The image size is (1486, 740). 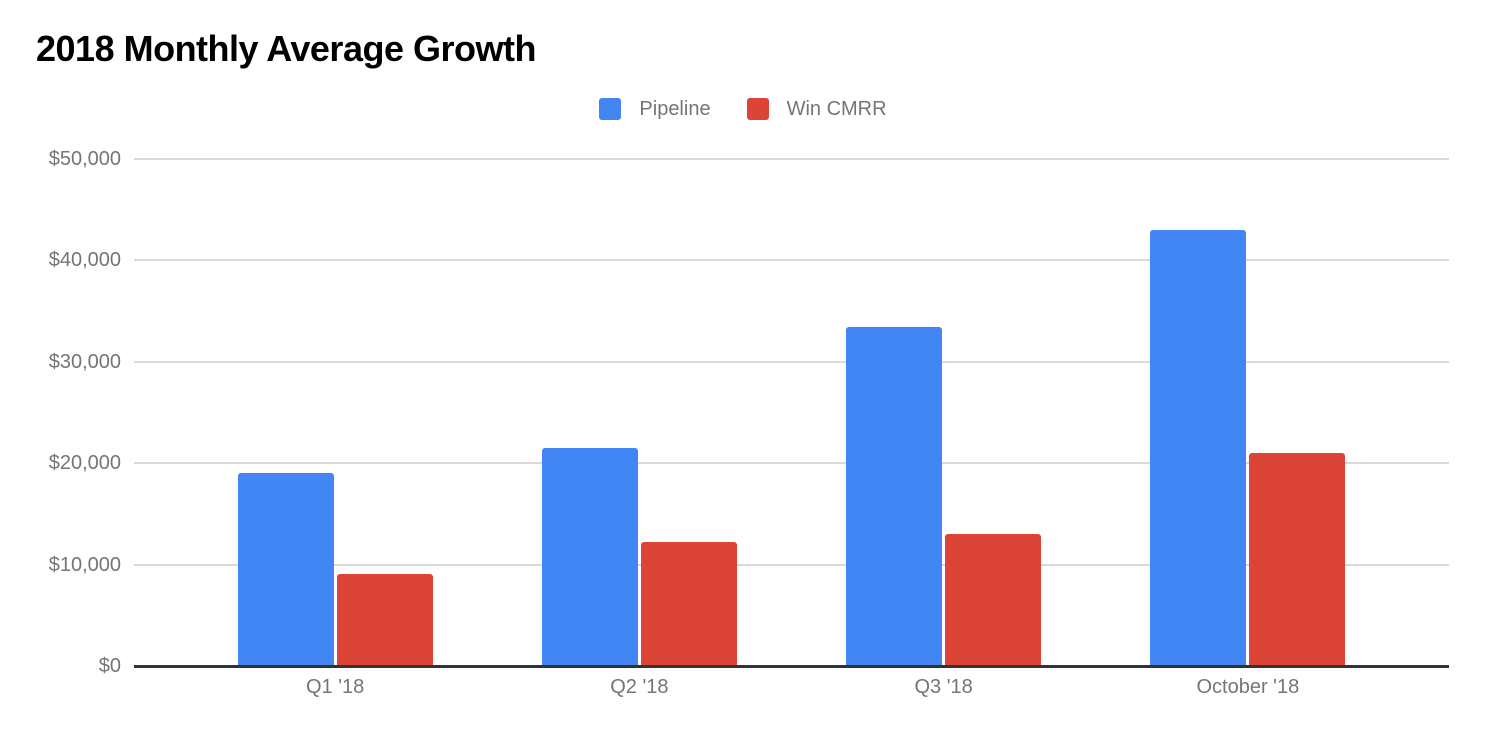 I want to click on legend: Pipeline Win CMRR, so click(x=743, y=109).